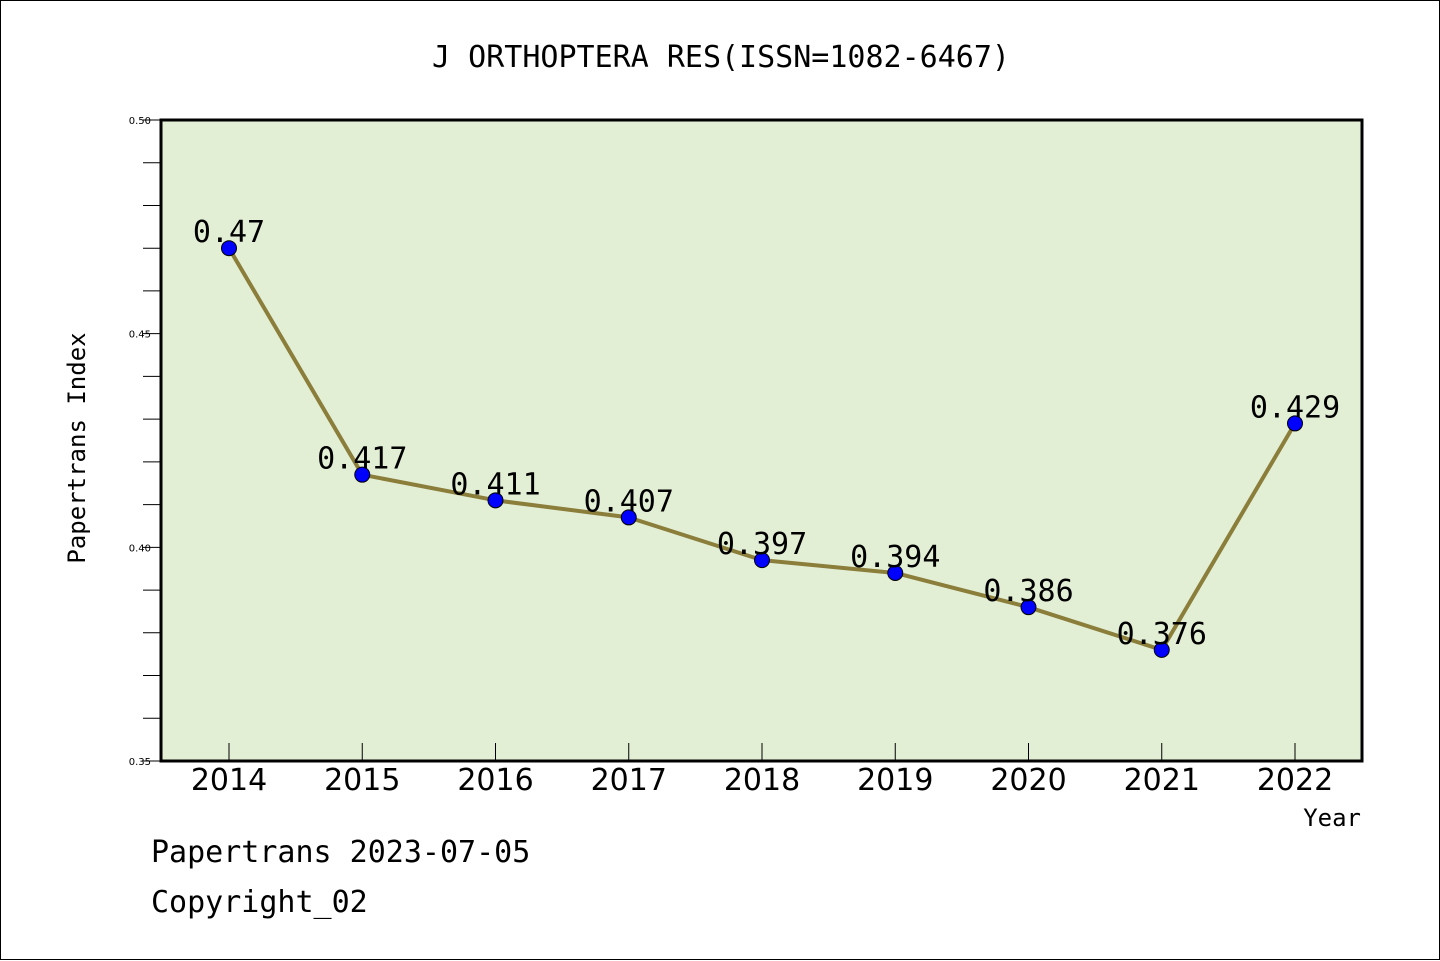  I want to click on y-tick-label: 0.40, so click(140, 548).